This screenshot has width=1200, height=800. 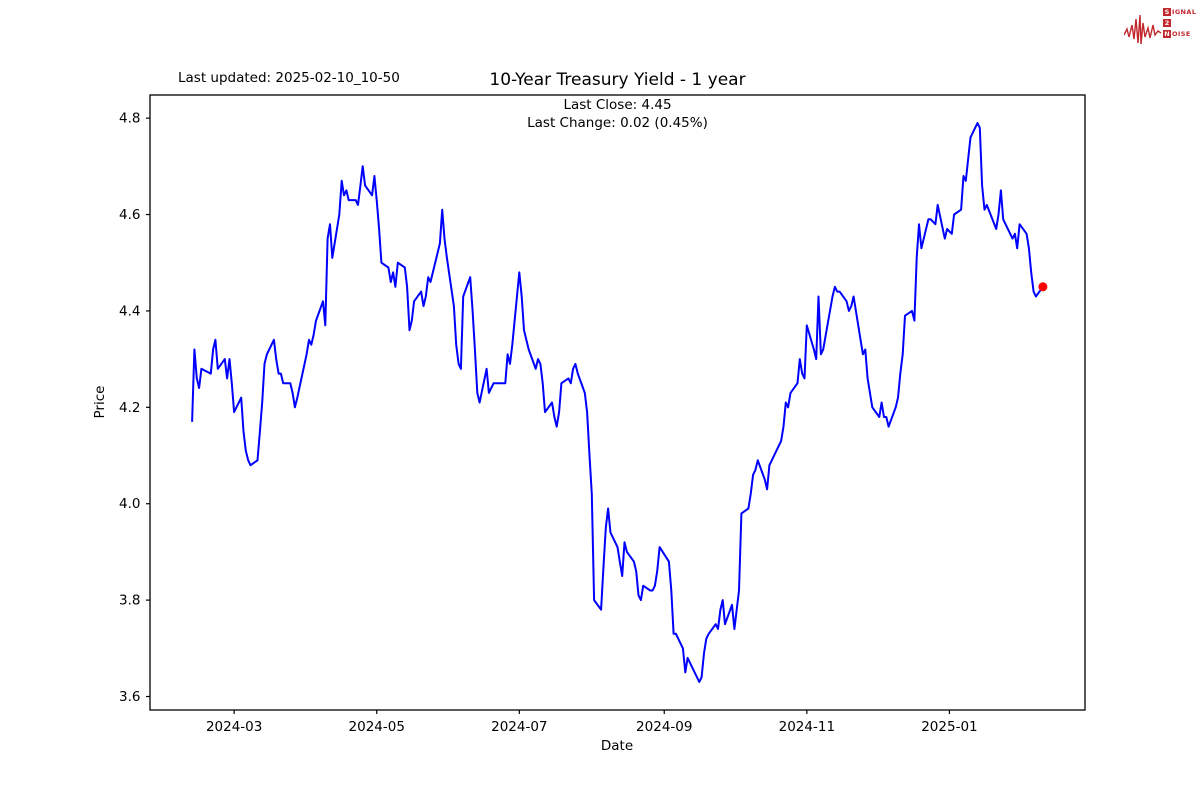 What do you see at coordinates (664, 727) in the screenshot?
I see `x-tick-label: 2024-09` at bounding box center [664, 727].